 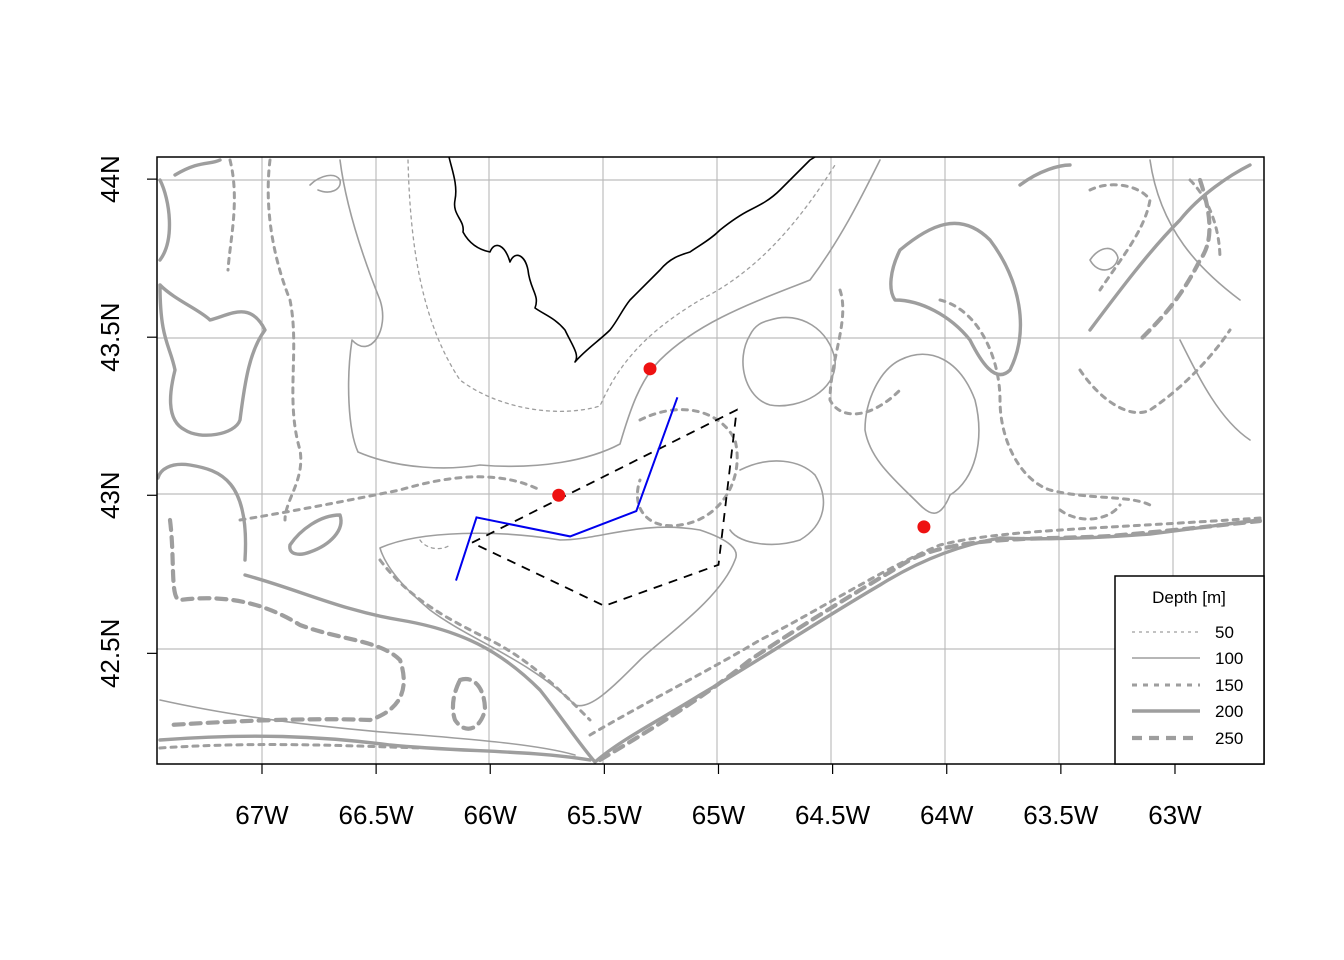 I want to click on legend-box, so click(x=1189, y=670).